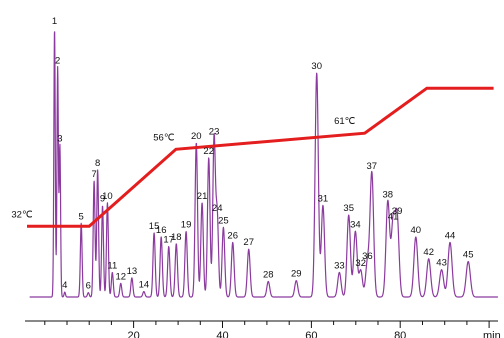 This screenshot has height=338, width=504. Describe the element at coordinates (345, 121) in the screenshot. I see `temperature-label-3: 61℃` at that location.